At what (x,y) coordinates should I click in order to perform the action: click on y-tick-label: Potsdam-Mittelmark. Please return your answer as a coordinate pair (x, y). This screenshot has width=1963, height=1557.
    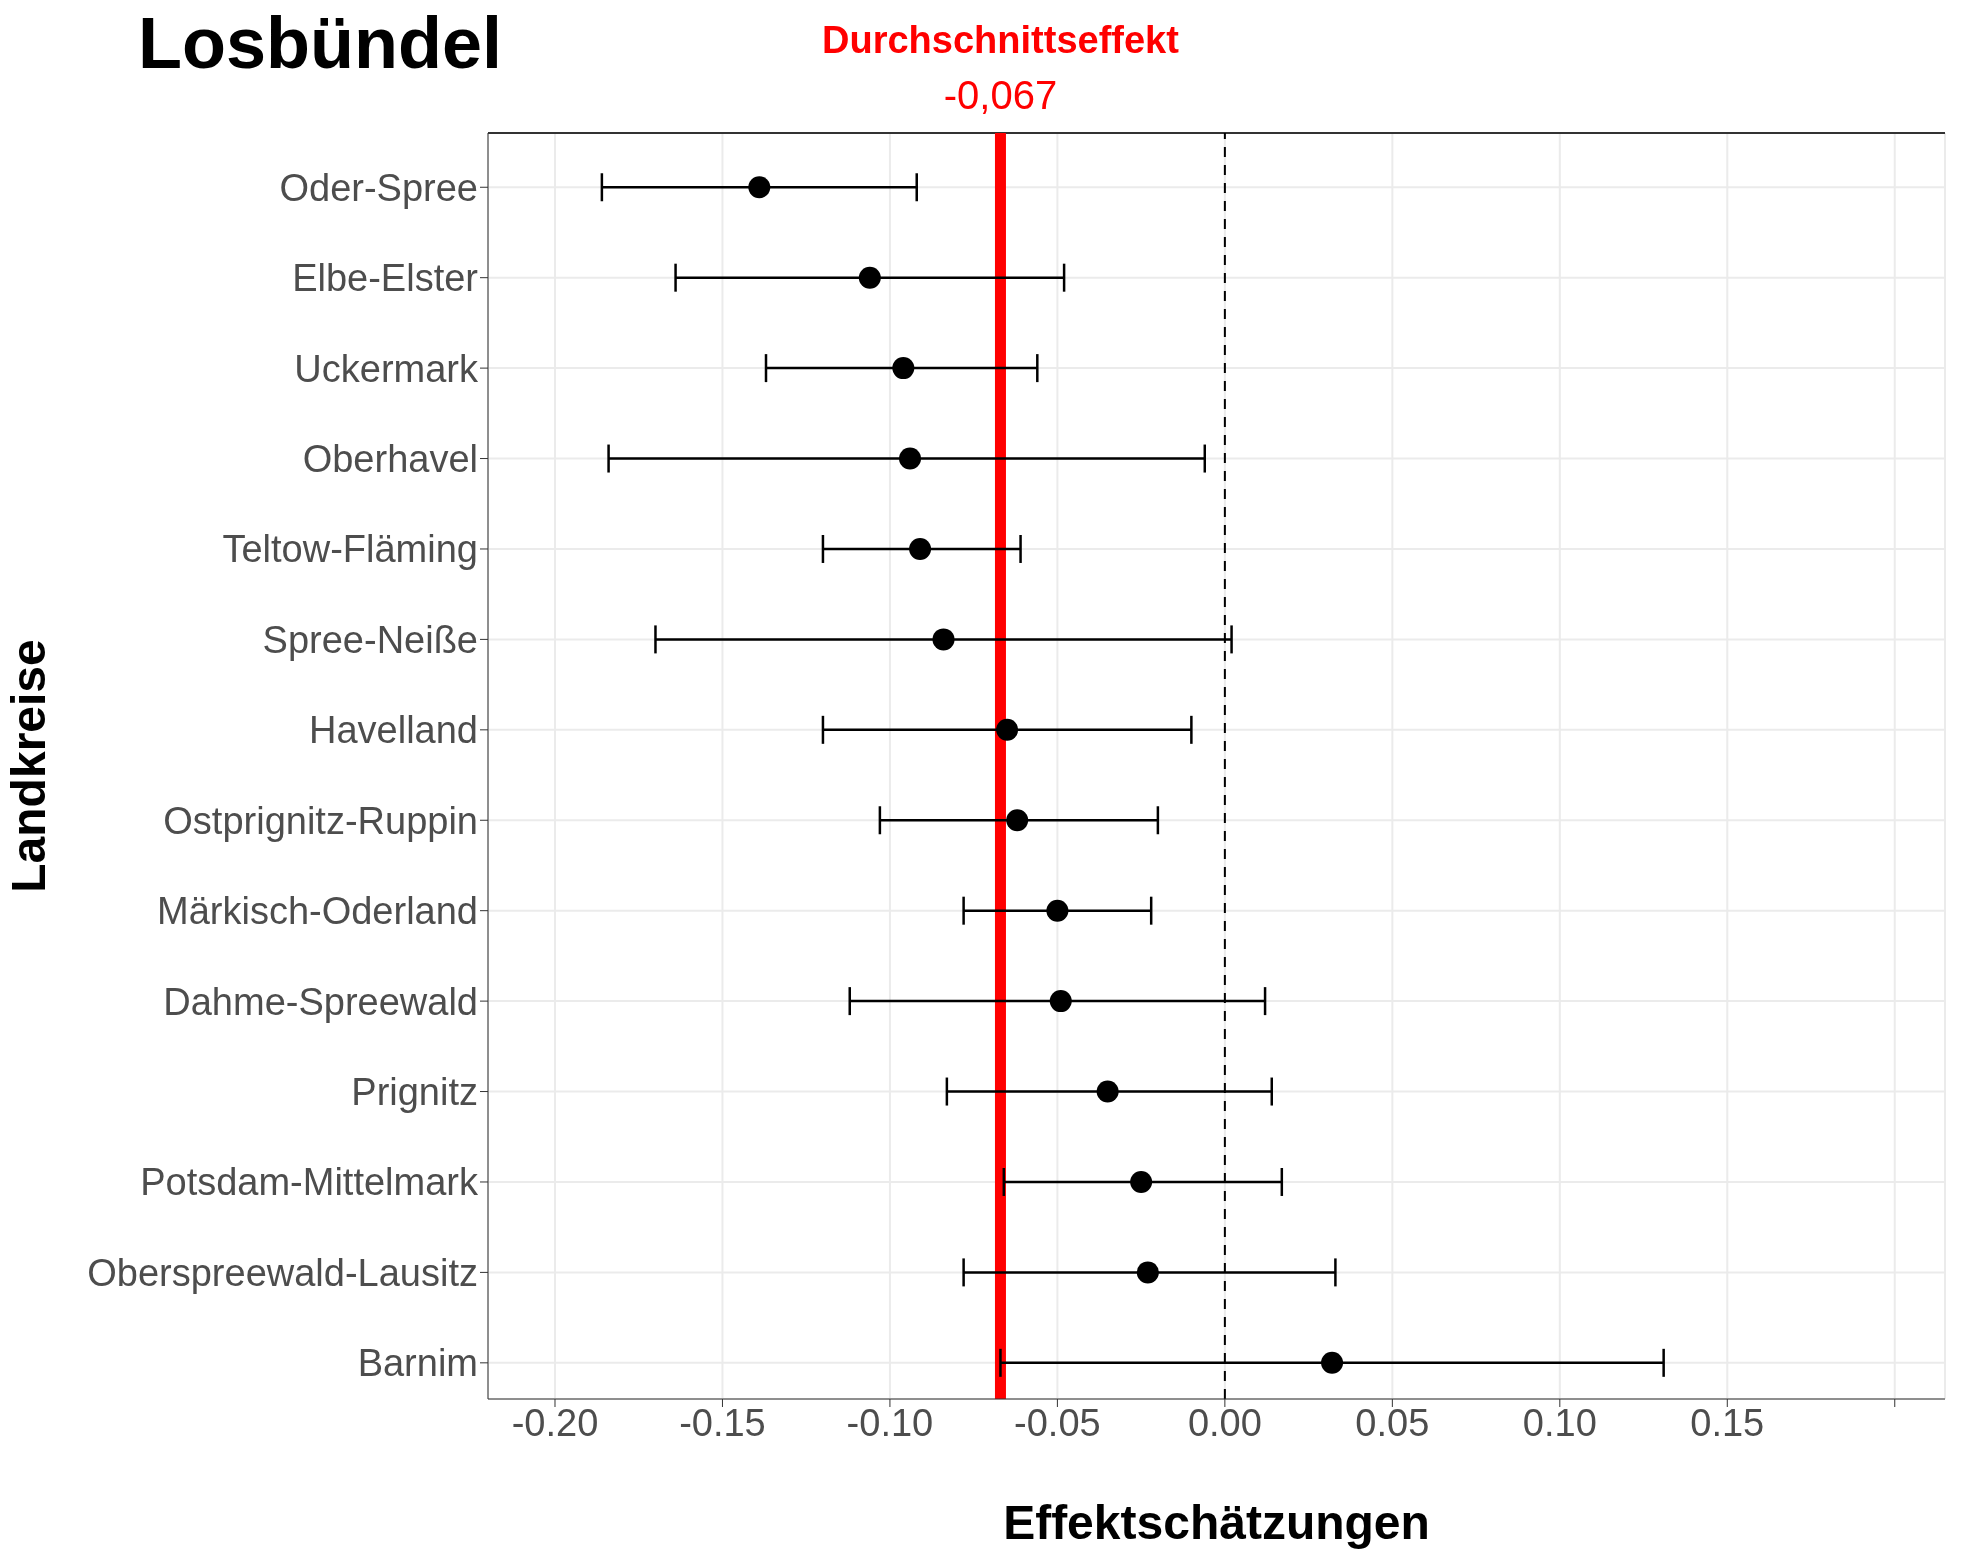
    Looking at the image, I should click on (309, 1182).